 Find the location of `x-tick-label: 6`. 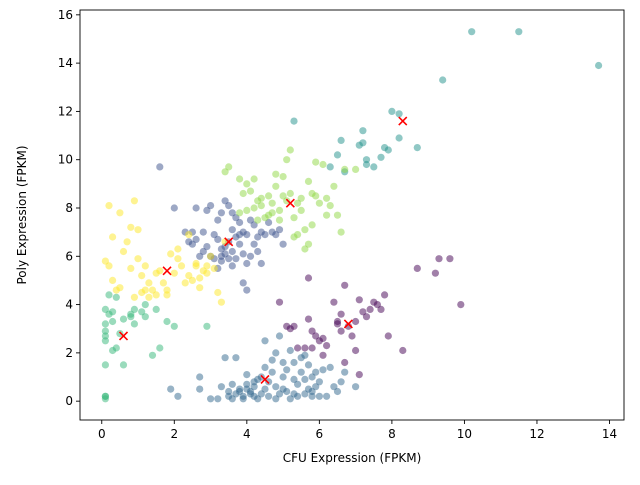

x-tick-label: 6 is located at coordinates (320, 434).